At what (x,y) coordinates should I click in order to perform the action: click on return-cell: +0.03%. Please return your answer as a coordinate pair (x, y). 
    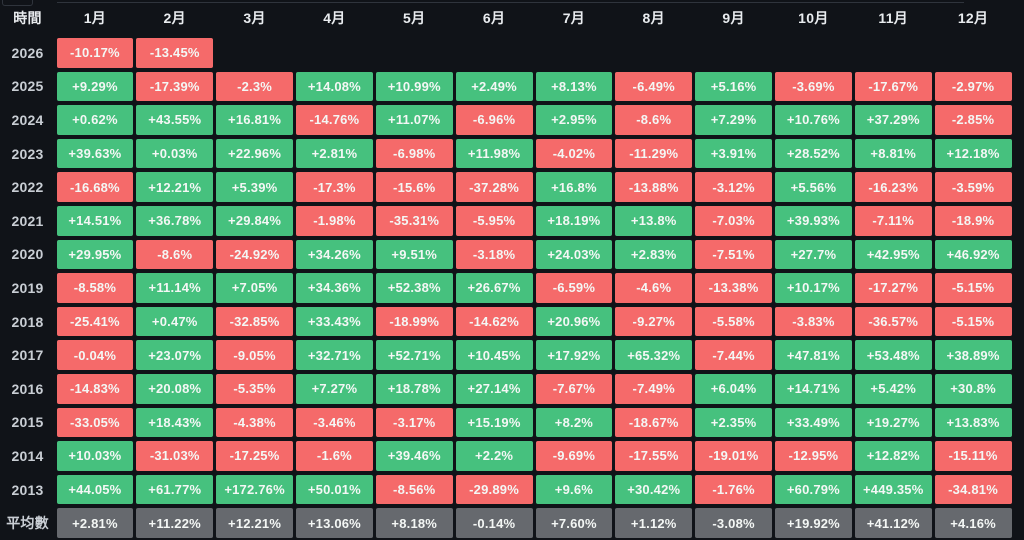
    Looking at the image, I should click on (175, 154).